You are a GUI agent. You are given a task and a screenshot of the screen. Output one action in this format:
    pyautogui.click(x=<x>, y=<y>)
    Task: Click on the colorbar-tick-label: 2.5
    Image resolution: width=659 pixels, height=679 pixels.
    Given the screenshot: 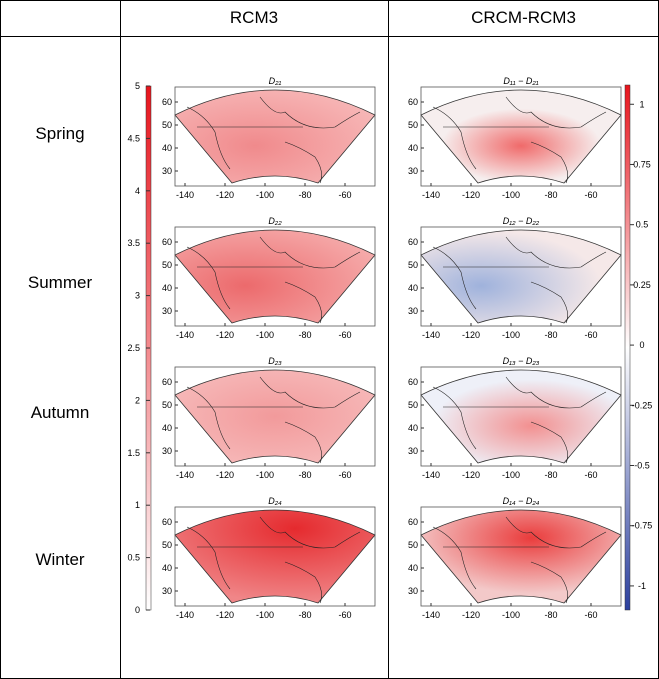 What is the action you would take?
    pyautogui.click(x=133, y=348)
    